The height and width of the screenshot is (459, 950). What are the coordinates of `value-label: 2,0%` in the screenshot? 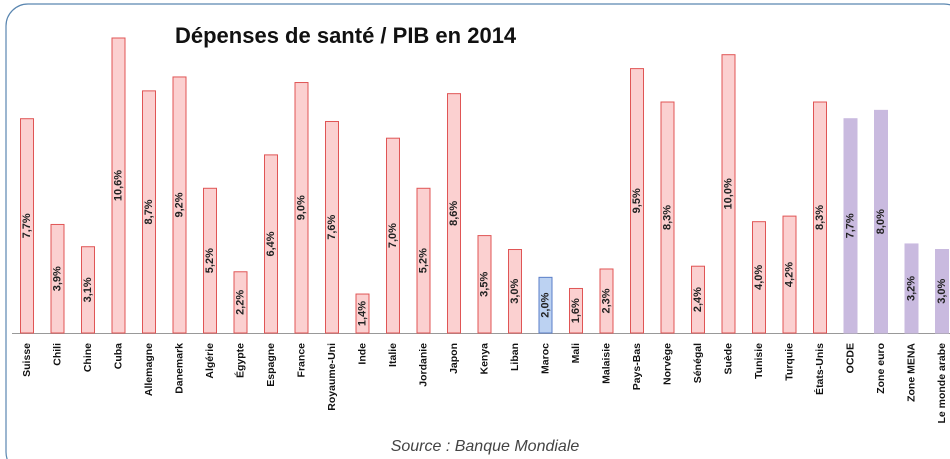 It's located at (545, 304).